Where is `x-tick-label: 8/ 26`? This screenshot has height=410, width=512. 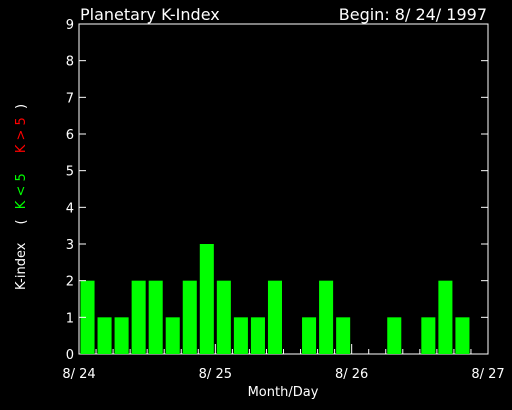
x-tick-label: 8/ 26 is located at coordinates (351, 374).